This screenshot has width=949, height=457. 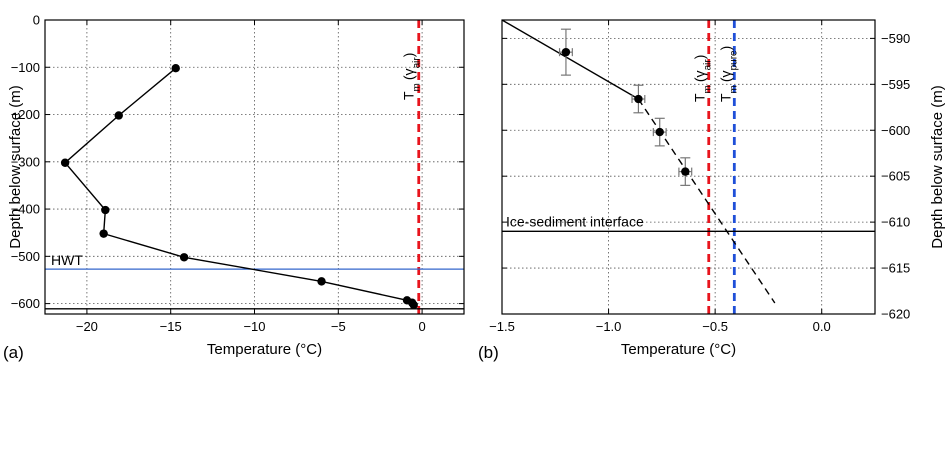 I want to click on y-tick-label: −400, so click(x=25, y=209).